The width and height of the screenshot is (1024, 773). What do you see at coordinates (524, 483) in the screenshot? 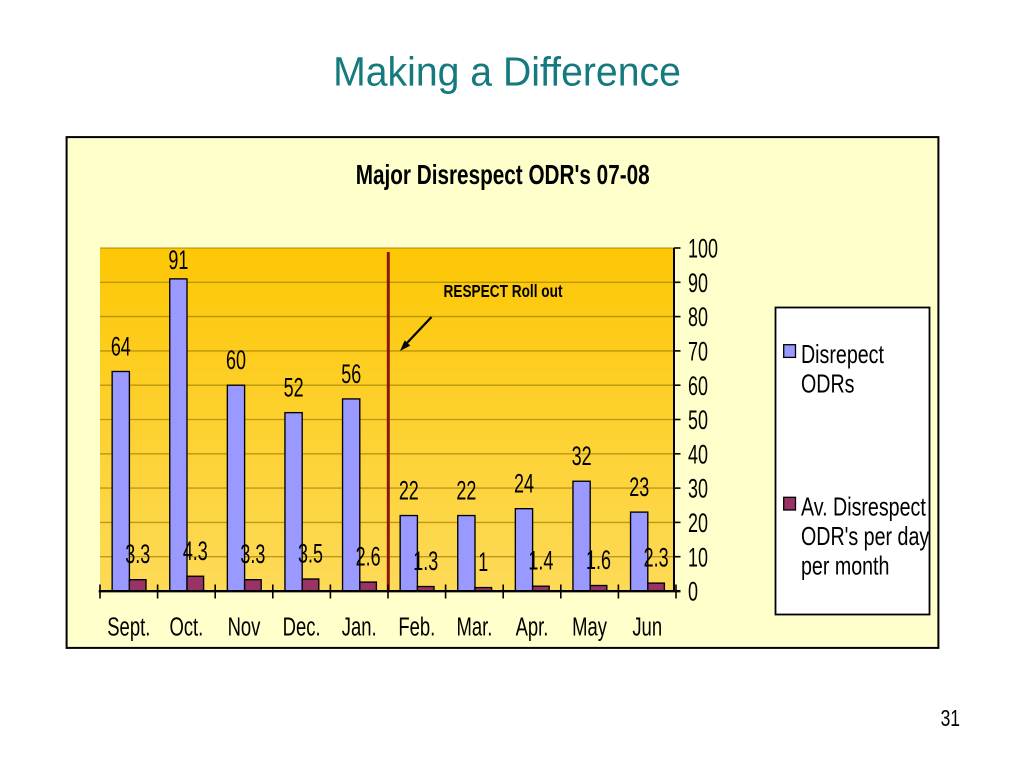
I see `svg-text: 24` at bounding box center [524, 483].